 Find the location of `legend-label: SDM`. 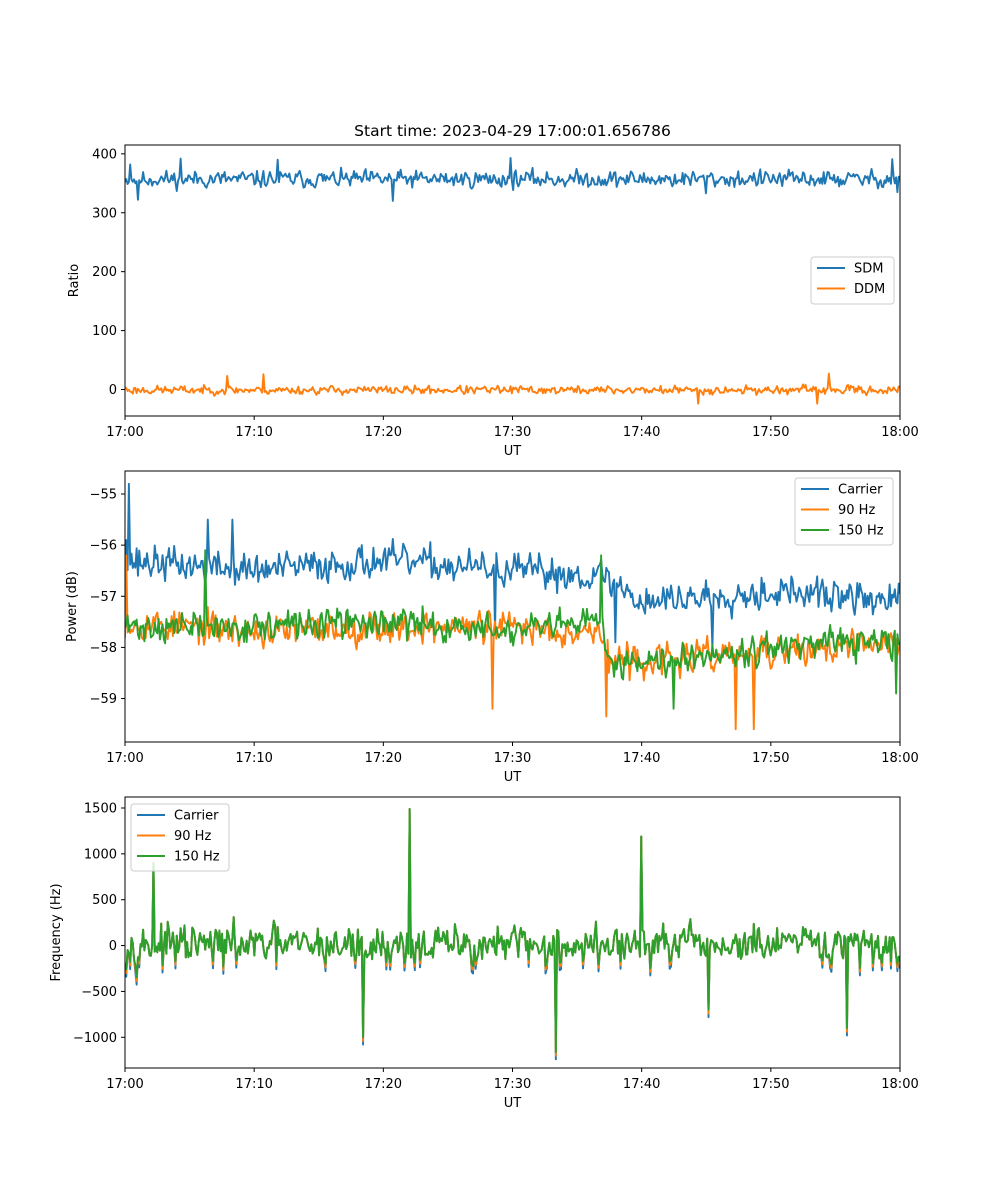

legend-label: SDM is located at coordinates (868, 269).